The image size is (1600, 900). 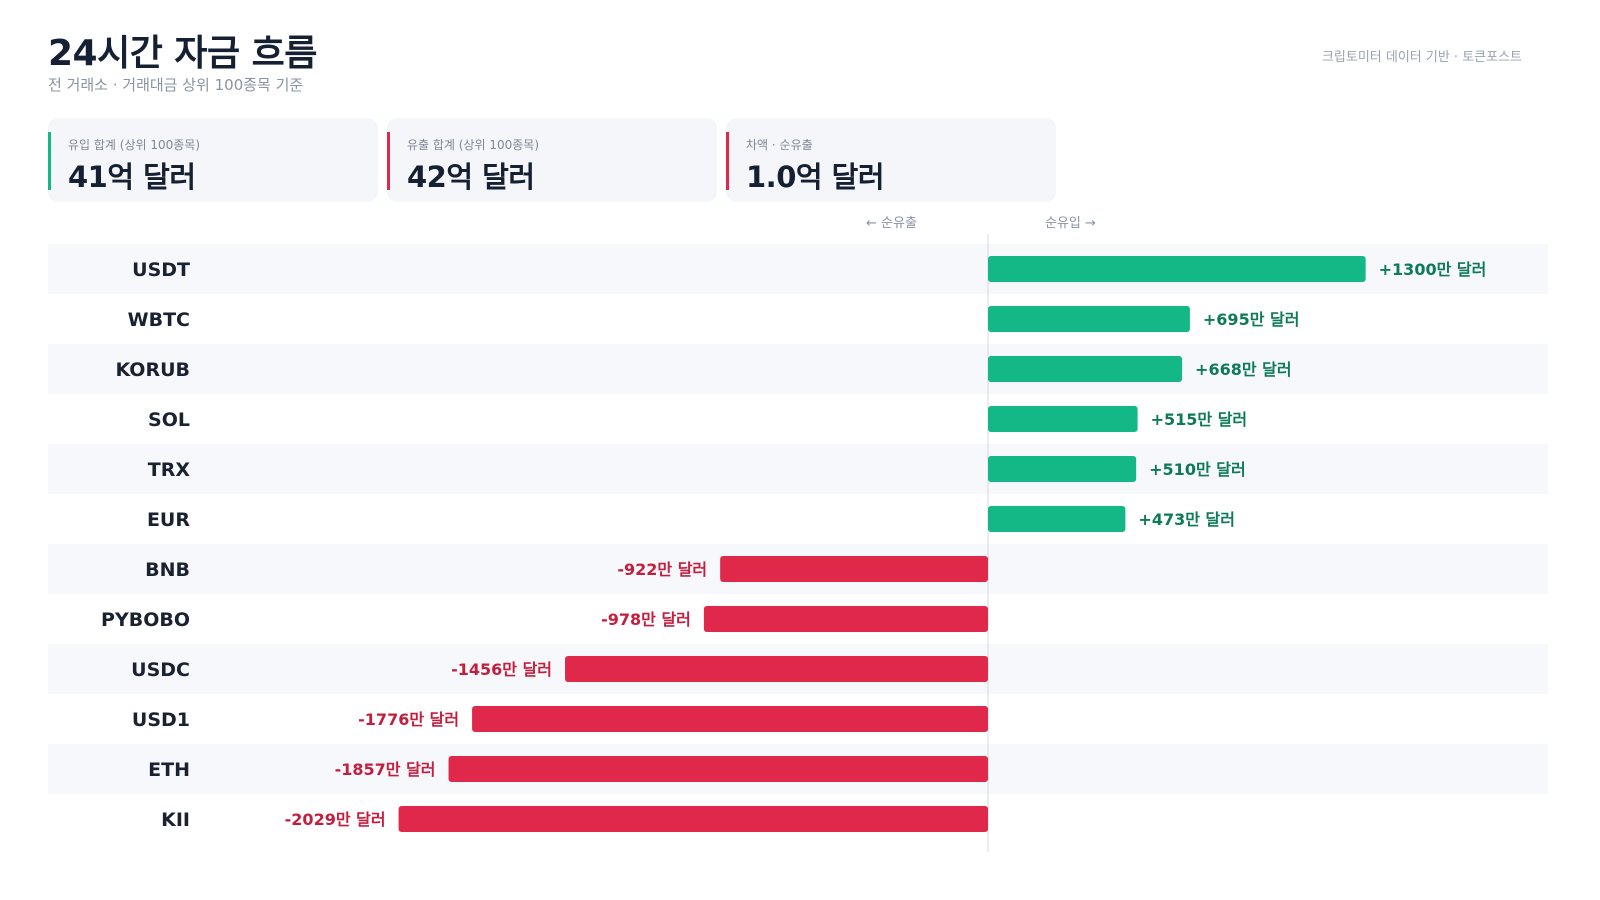 What do you see at coordinates (169, 420) in the screenshot?
I see `category-label: SOL` at bounding box center [169, 420].